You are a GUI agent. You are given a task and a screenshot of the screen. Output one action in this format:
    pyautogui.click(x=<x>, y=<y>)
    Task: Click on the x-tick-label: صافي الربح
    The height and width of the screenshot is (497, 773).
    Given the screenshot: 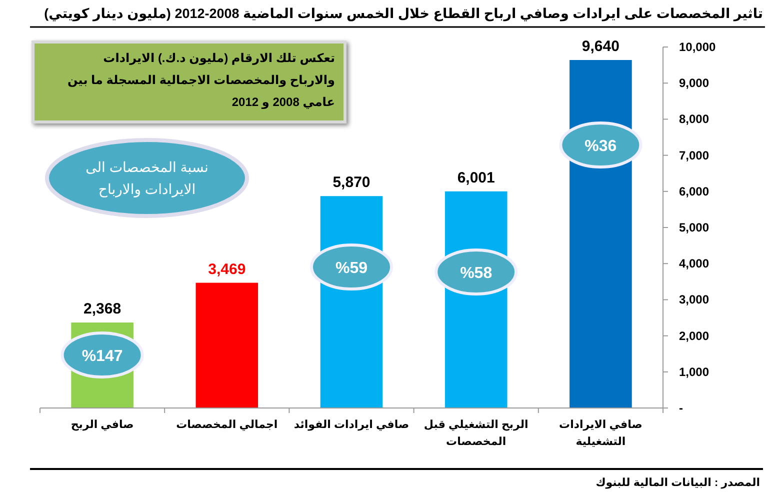 What is the action you would take?
    pyautogui.click(x=102, y=425)
    